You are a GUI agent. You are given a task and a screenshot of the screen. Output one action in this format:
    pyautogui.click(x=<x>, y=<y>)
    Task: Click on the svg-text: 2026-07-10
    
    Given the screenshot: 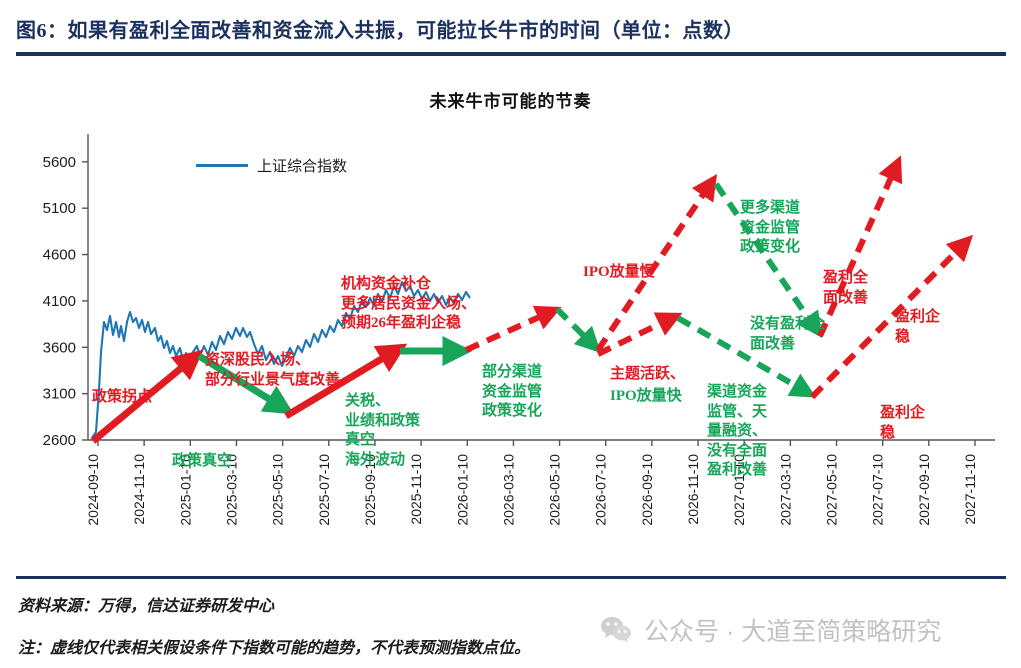 What is the action you would take?
    pyautogui.click(x=601, y=490)
    